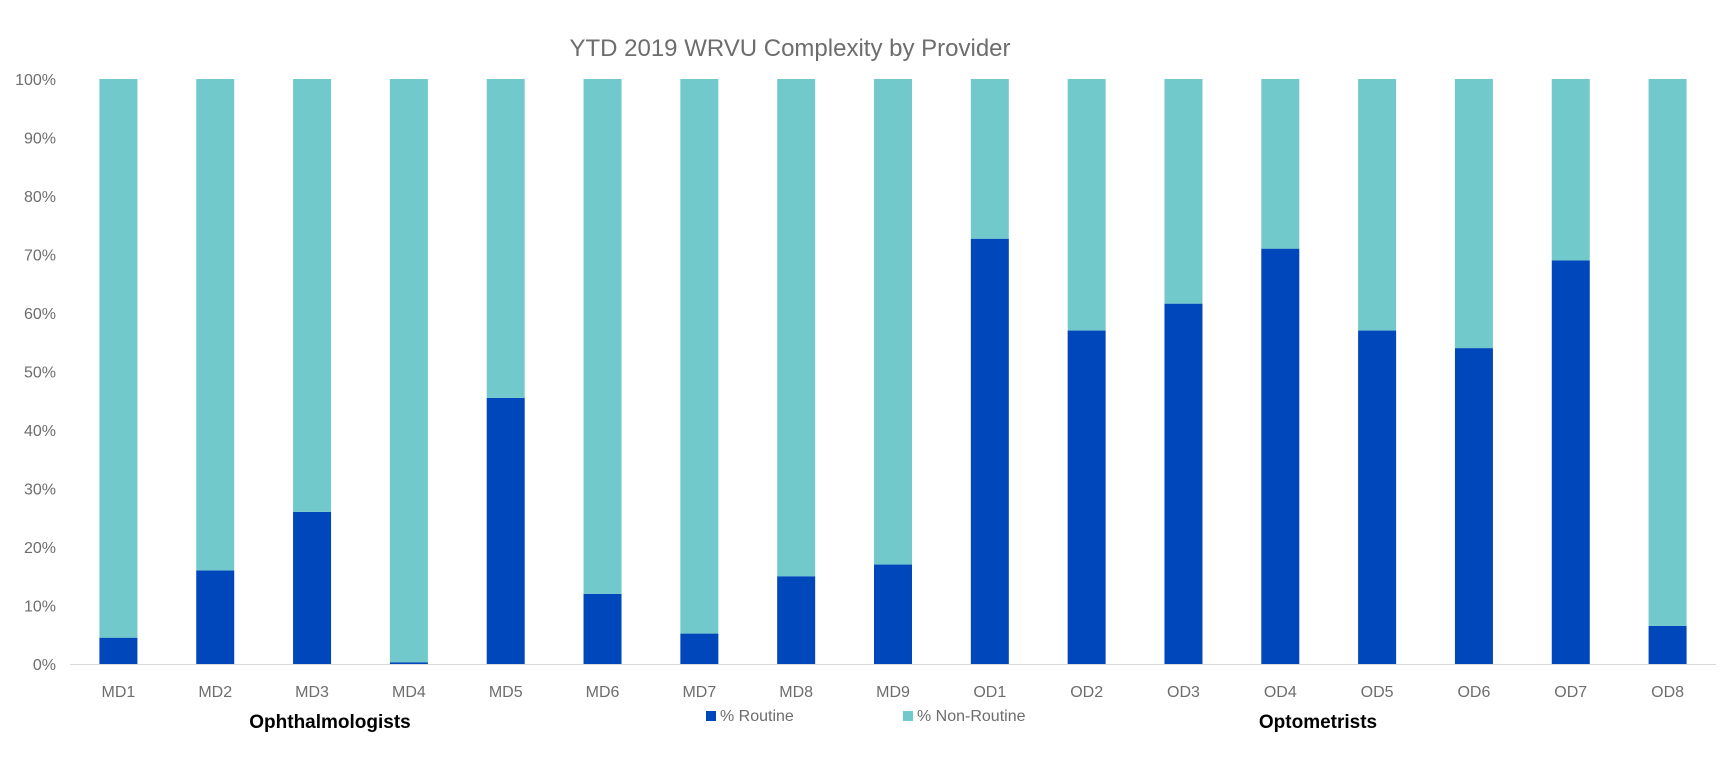 The width and height of the screenshot is (1722, 763). I want to click on x-tick-label: MD2, so click(215, 692).